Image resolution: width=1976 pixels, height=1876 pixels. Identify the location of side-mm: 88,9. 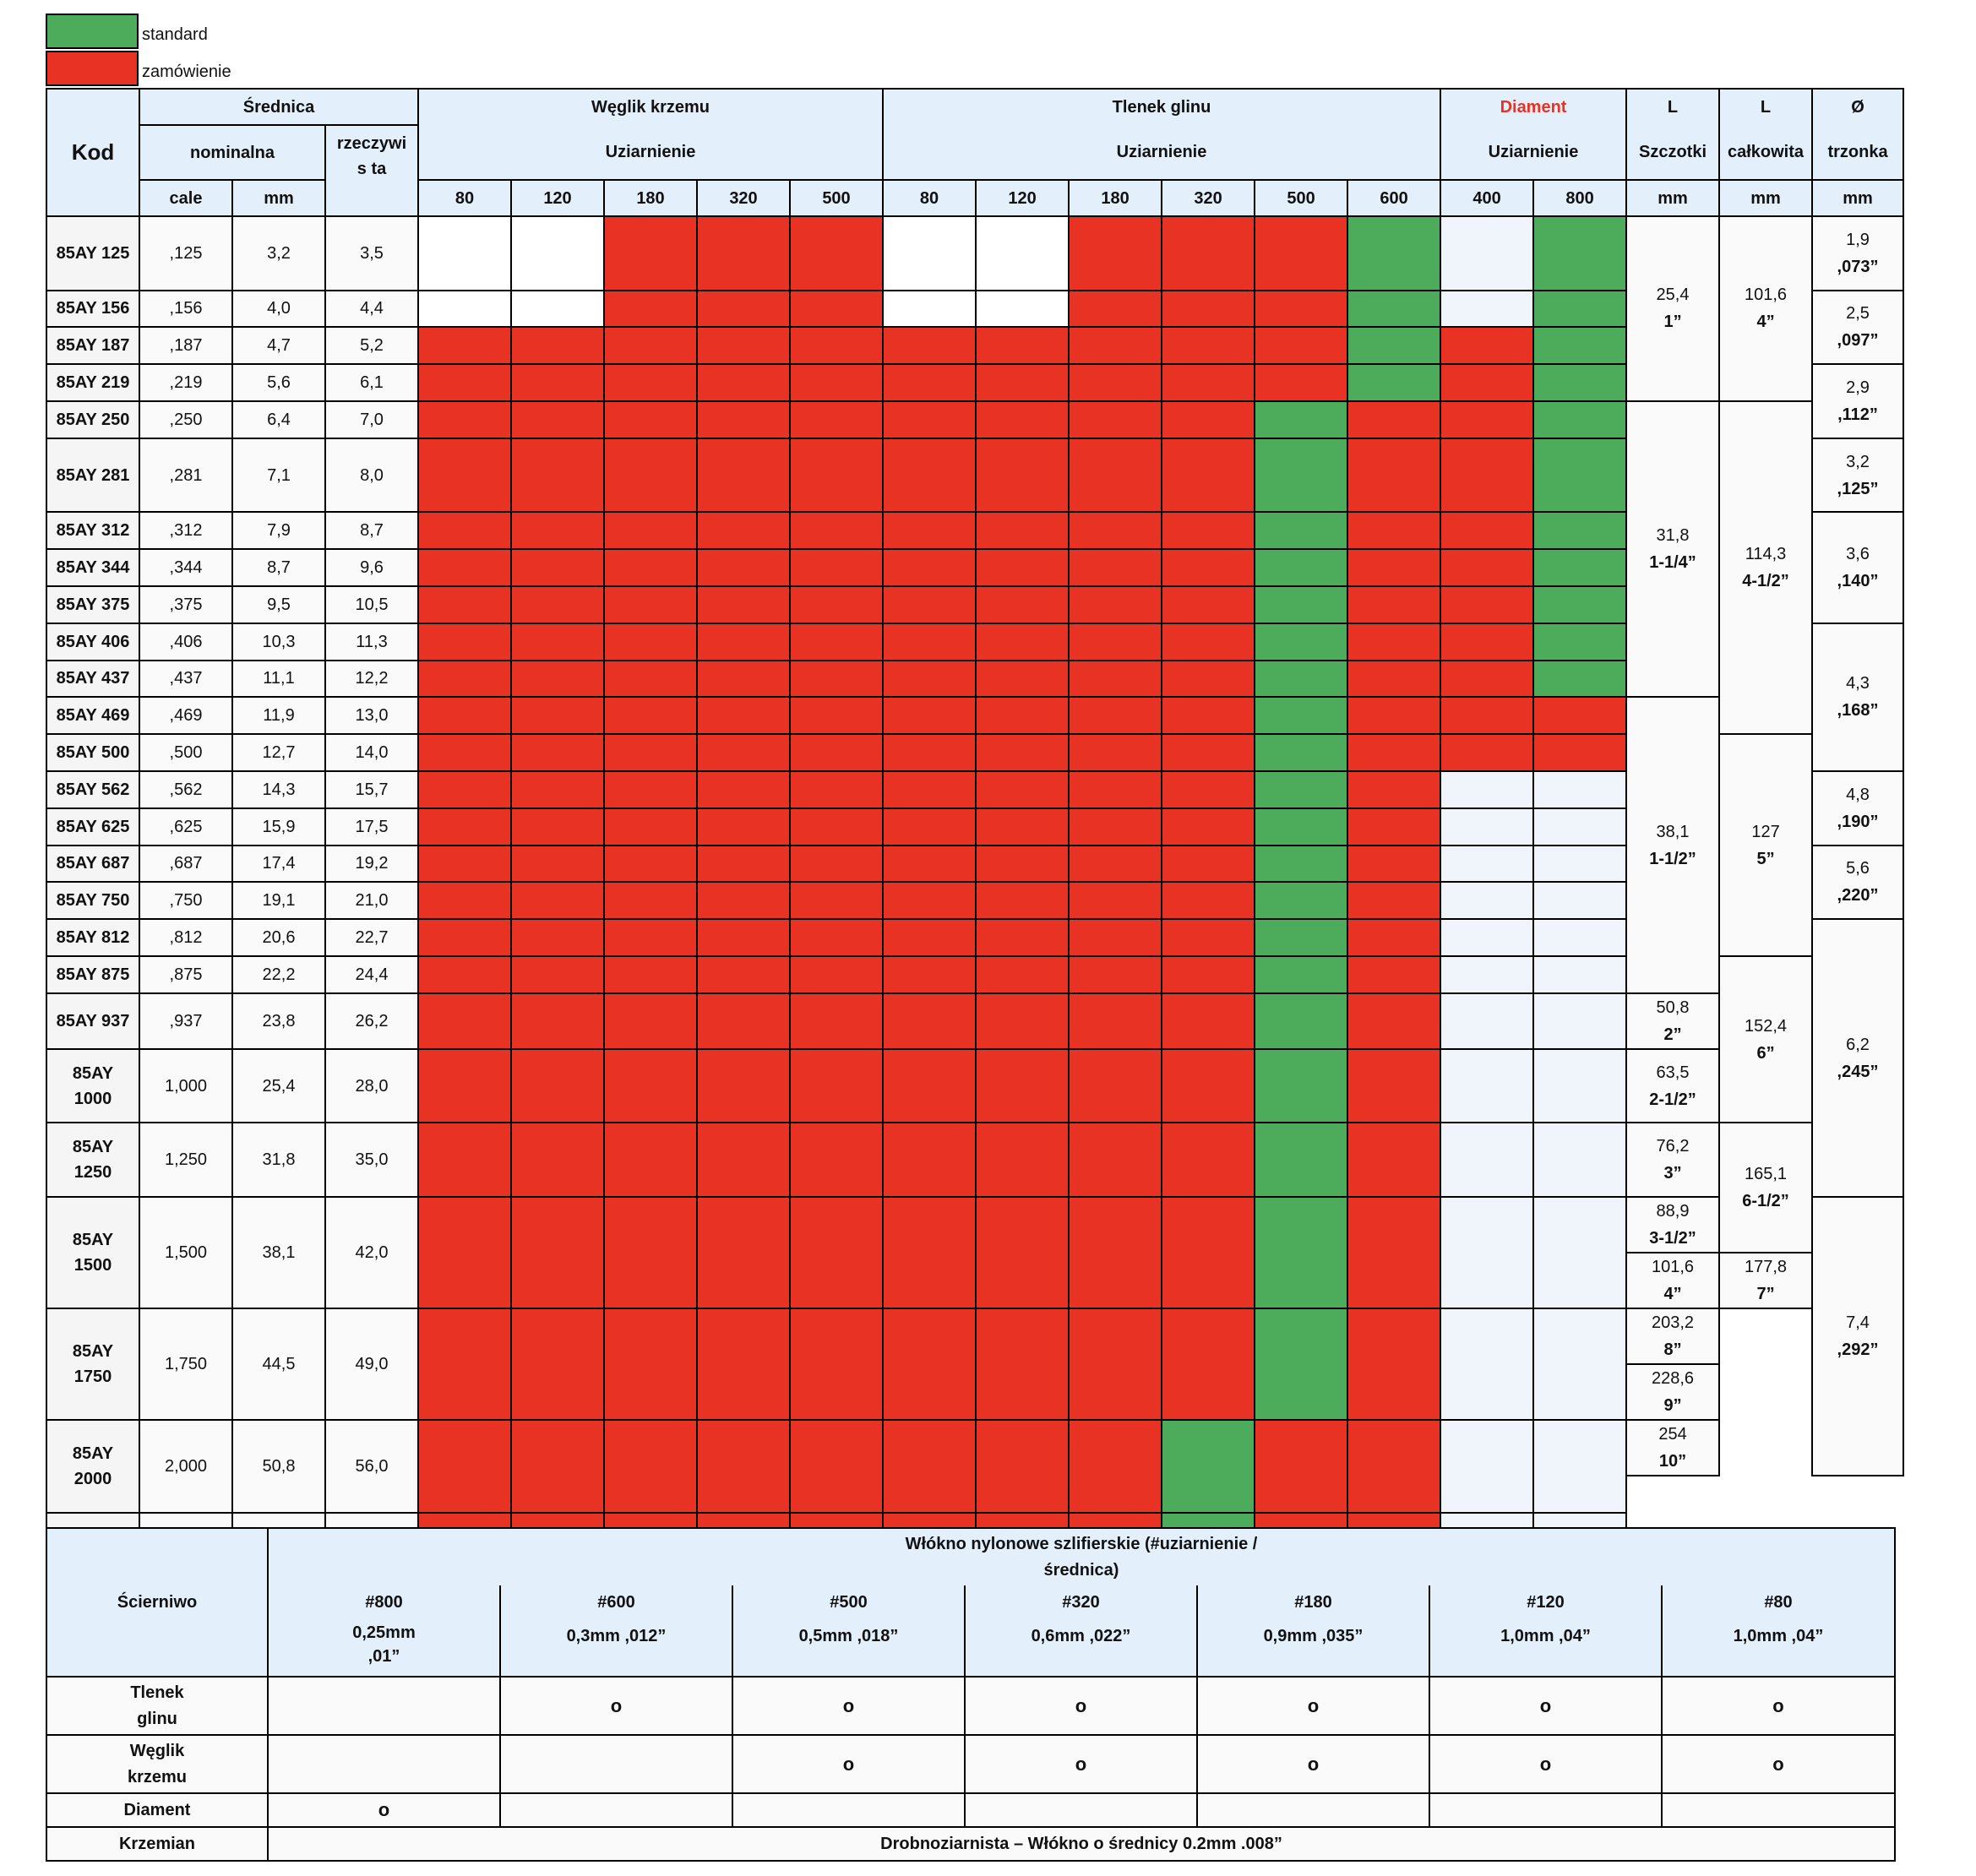
(1673, 1211).